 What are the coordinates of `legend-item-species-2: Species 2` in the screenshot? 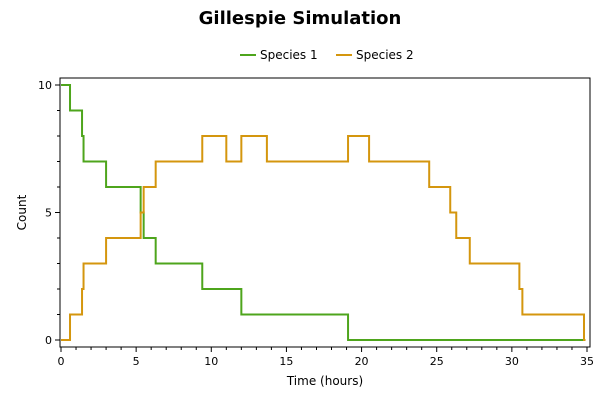 It's located at (375, 55).